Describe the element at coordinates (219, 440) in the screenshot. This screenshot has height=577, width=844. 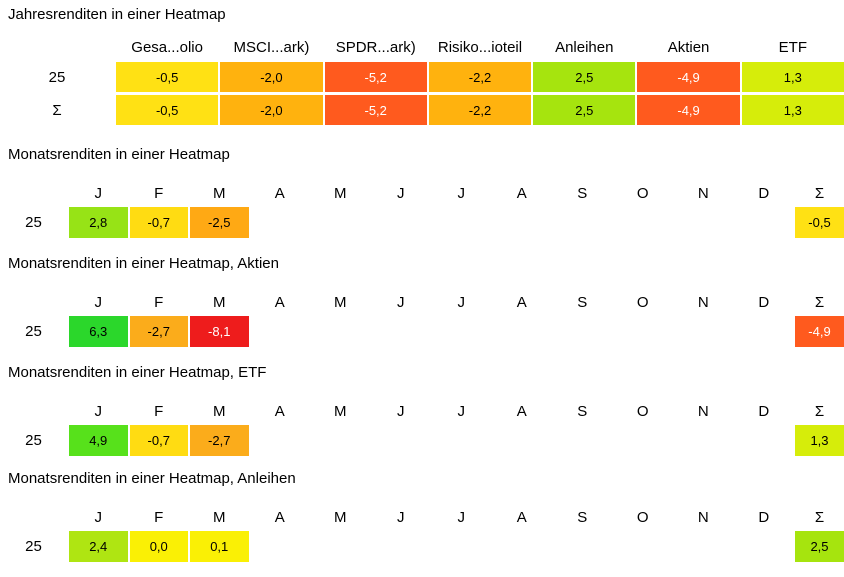
I see `heatmap-cell: -2,7` at that location.